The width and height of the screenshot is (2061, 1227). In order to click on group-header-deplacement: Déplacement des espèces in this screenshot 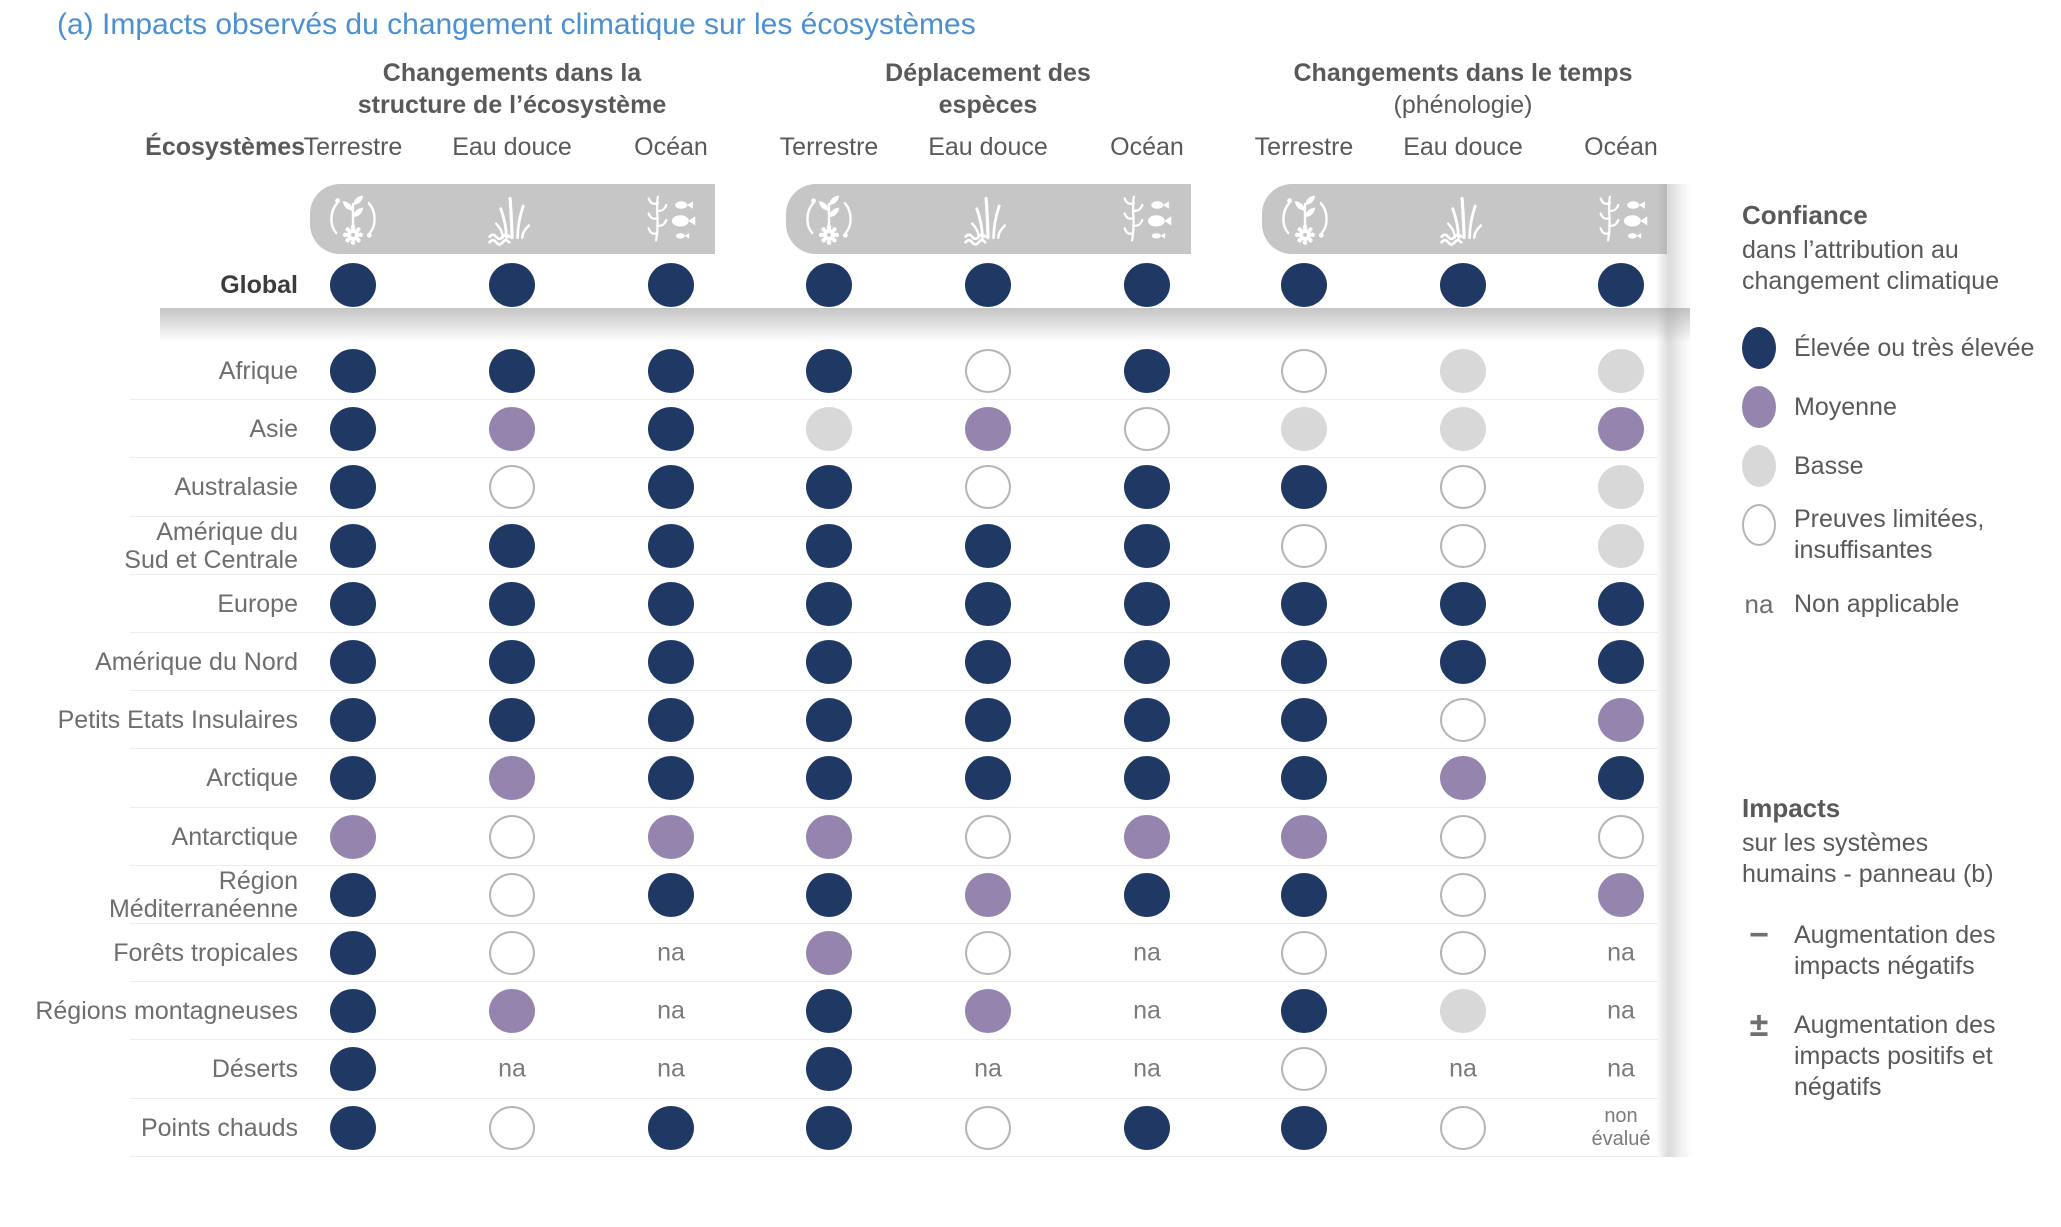, I will do `click(988, 89)`.